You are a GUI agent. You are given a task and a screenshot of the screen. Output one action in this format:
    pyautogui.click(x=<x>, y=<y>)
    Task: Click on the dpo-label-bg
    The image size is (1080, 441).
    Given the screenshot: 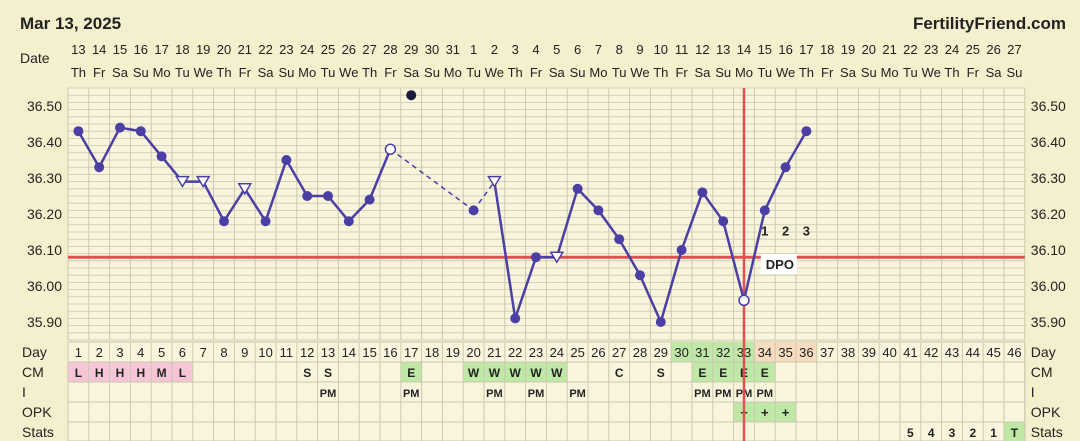 What is the action you would take?
    pyautogui.click(x=778, y=264)
    